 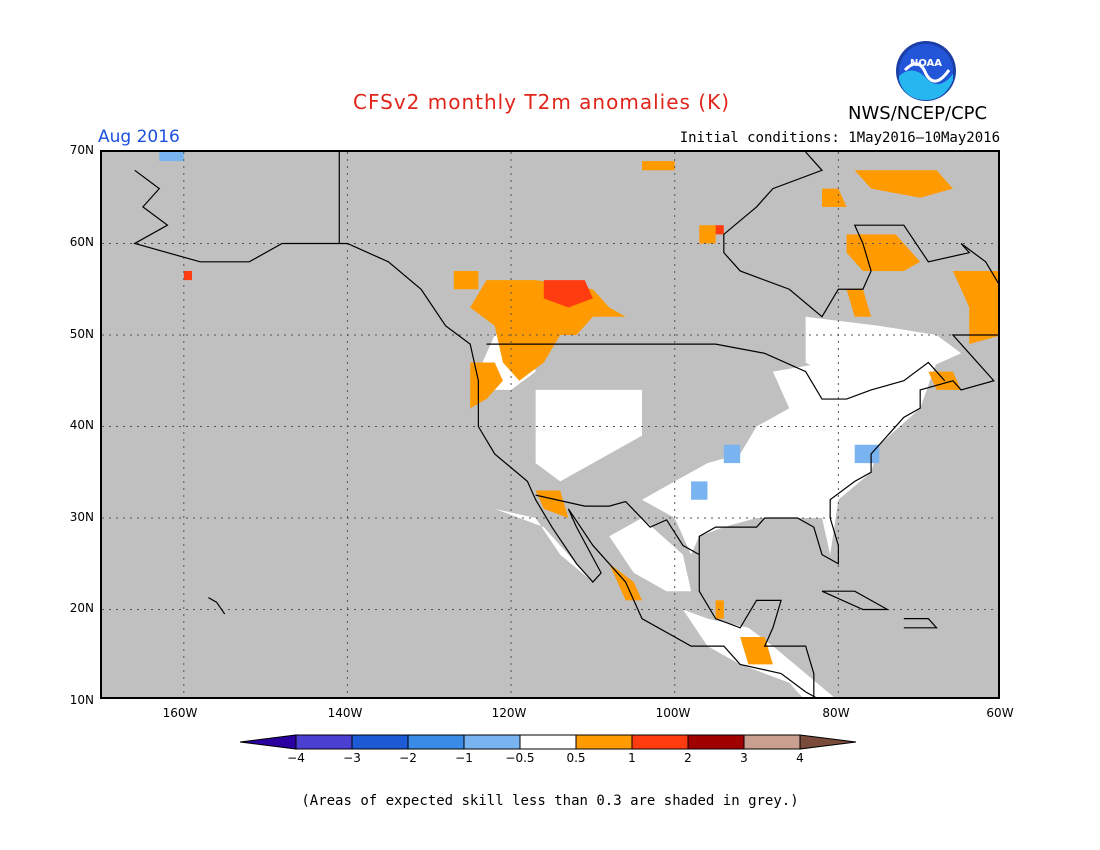 What do you see at coordinates (81, 517) in the screenshot?
I see `y-tick-label: 30N` at bounding box center [81, 517].